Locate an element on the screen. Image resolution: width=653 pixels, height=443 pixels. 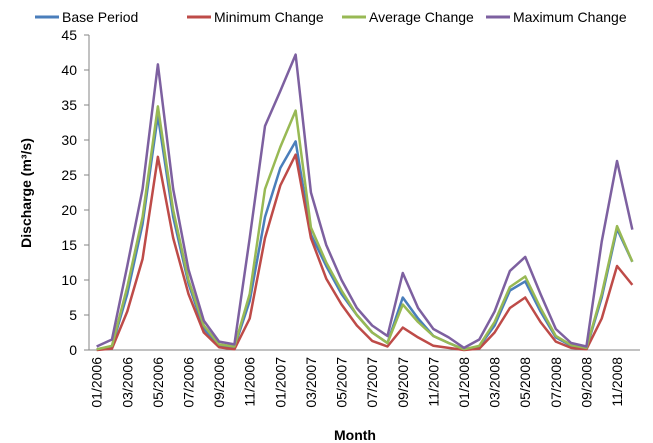
x-tick-label: 01/2006 is located at coordinates (97, 382).